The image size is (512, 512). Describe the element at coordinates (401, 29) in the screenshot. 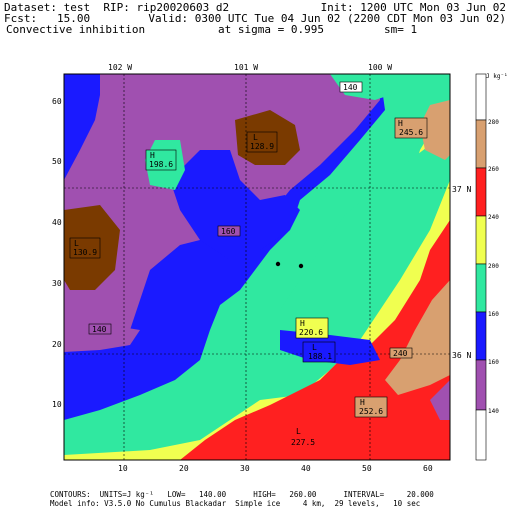

I see `smoothing-label: sm= 1` at that location.